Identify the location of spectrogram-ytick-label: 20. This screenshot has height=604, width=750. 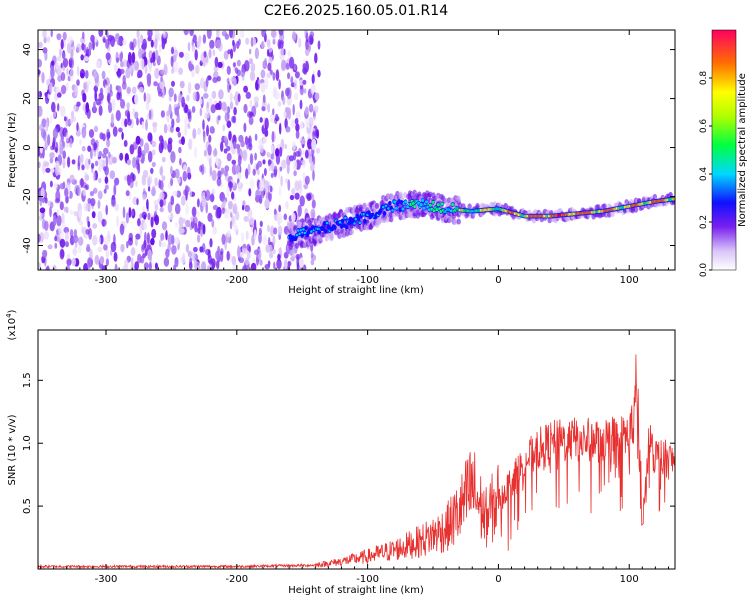
(27, 98).